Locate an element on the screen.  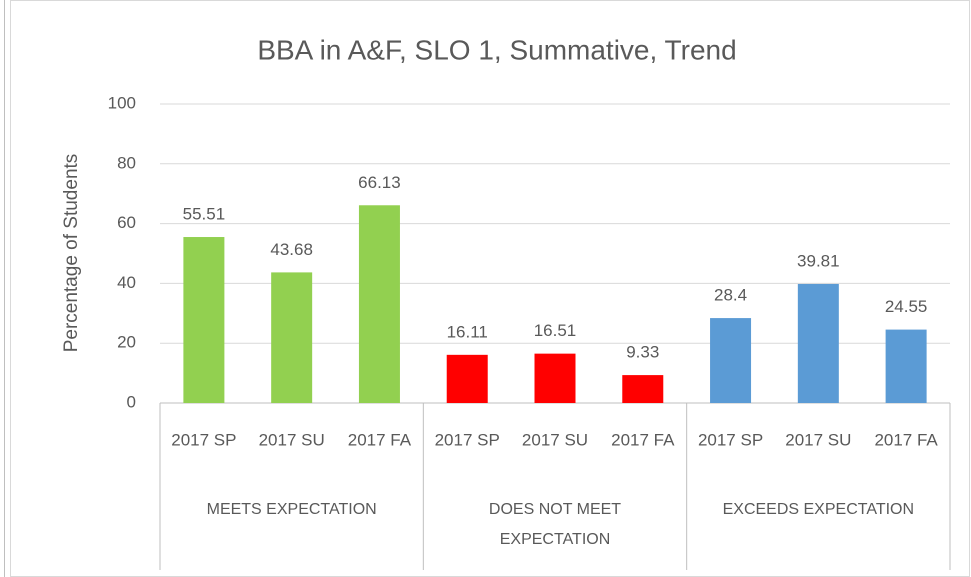
y-axis-label: Percentage of Students is located at coordinates (71, 253).